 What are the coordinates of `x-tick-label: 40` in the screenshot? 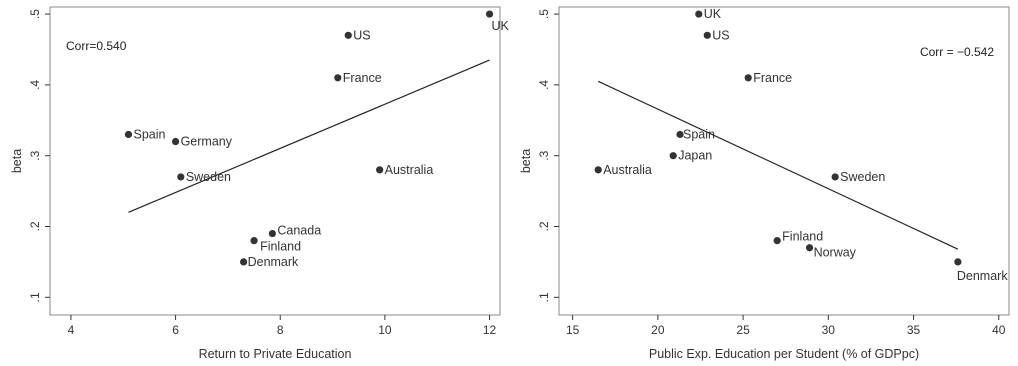 It's located at (999, 330).